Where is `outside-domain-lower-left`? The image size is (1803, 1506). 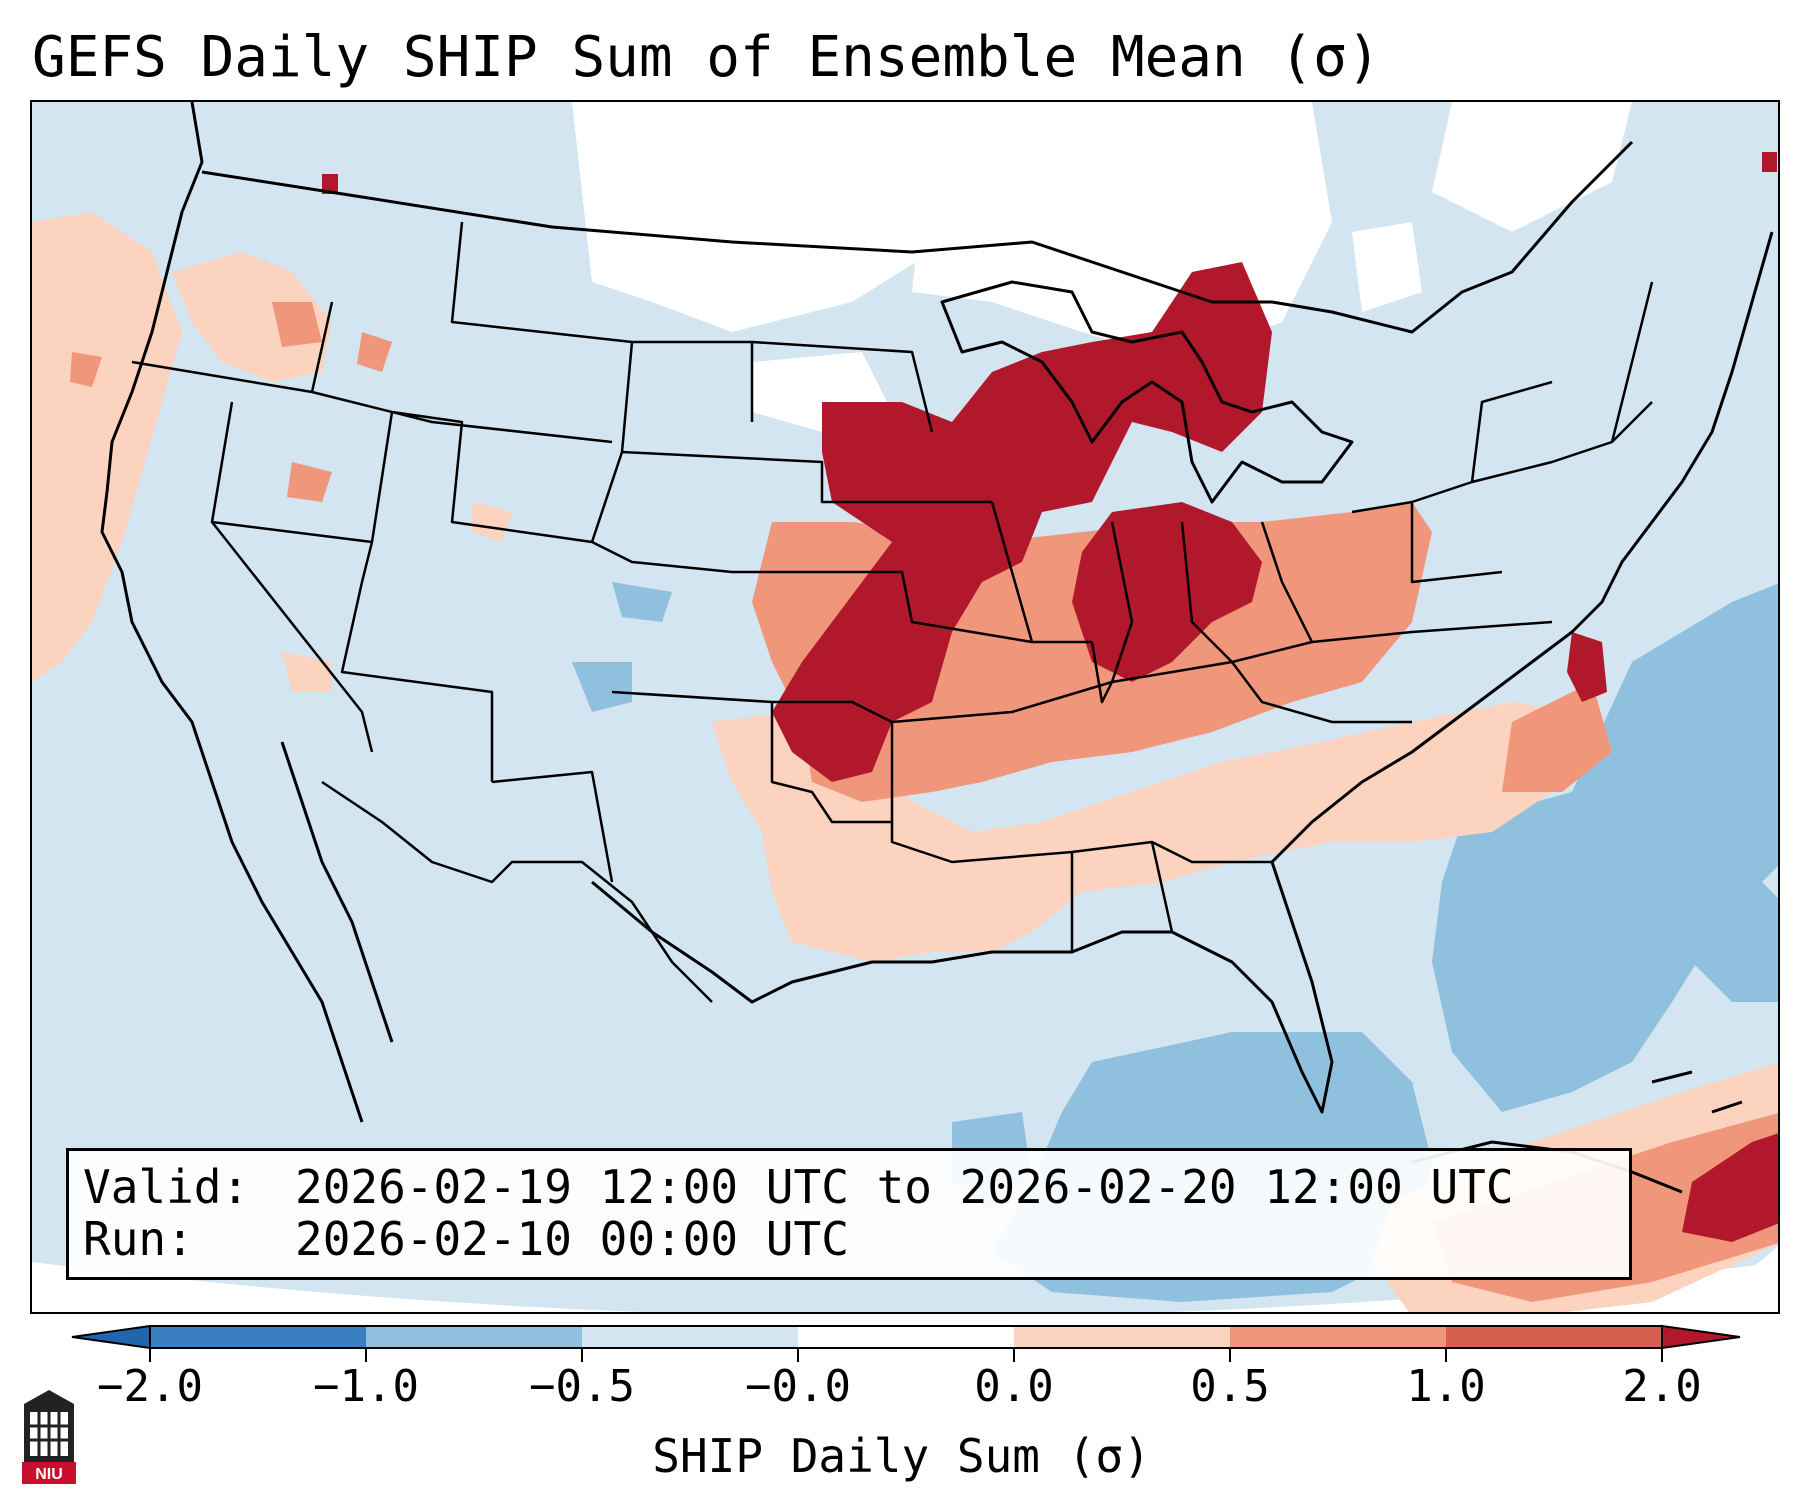 outside-domain-lower-left is located at coordinates (246, 1287).